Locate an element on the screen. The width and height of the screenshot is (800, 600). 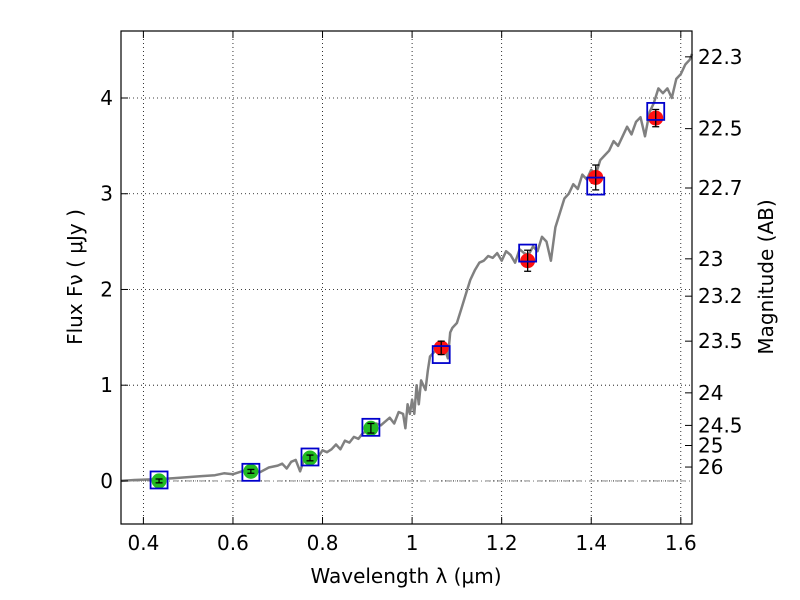
y-right-tick-label: 23.5 is located at coordinates (720, 341).